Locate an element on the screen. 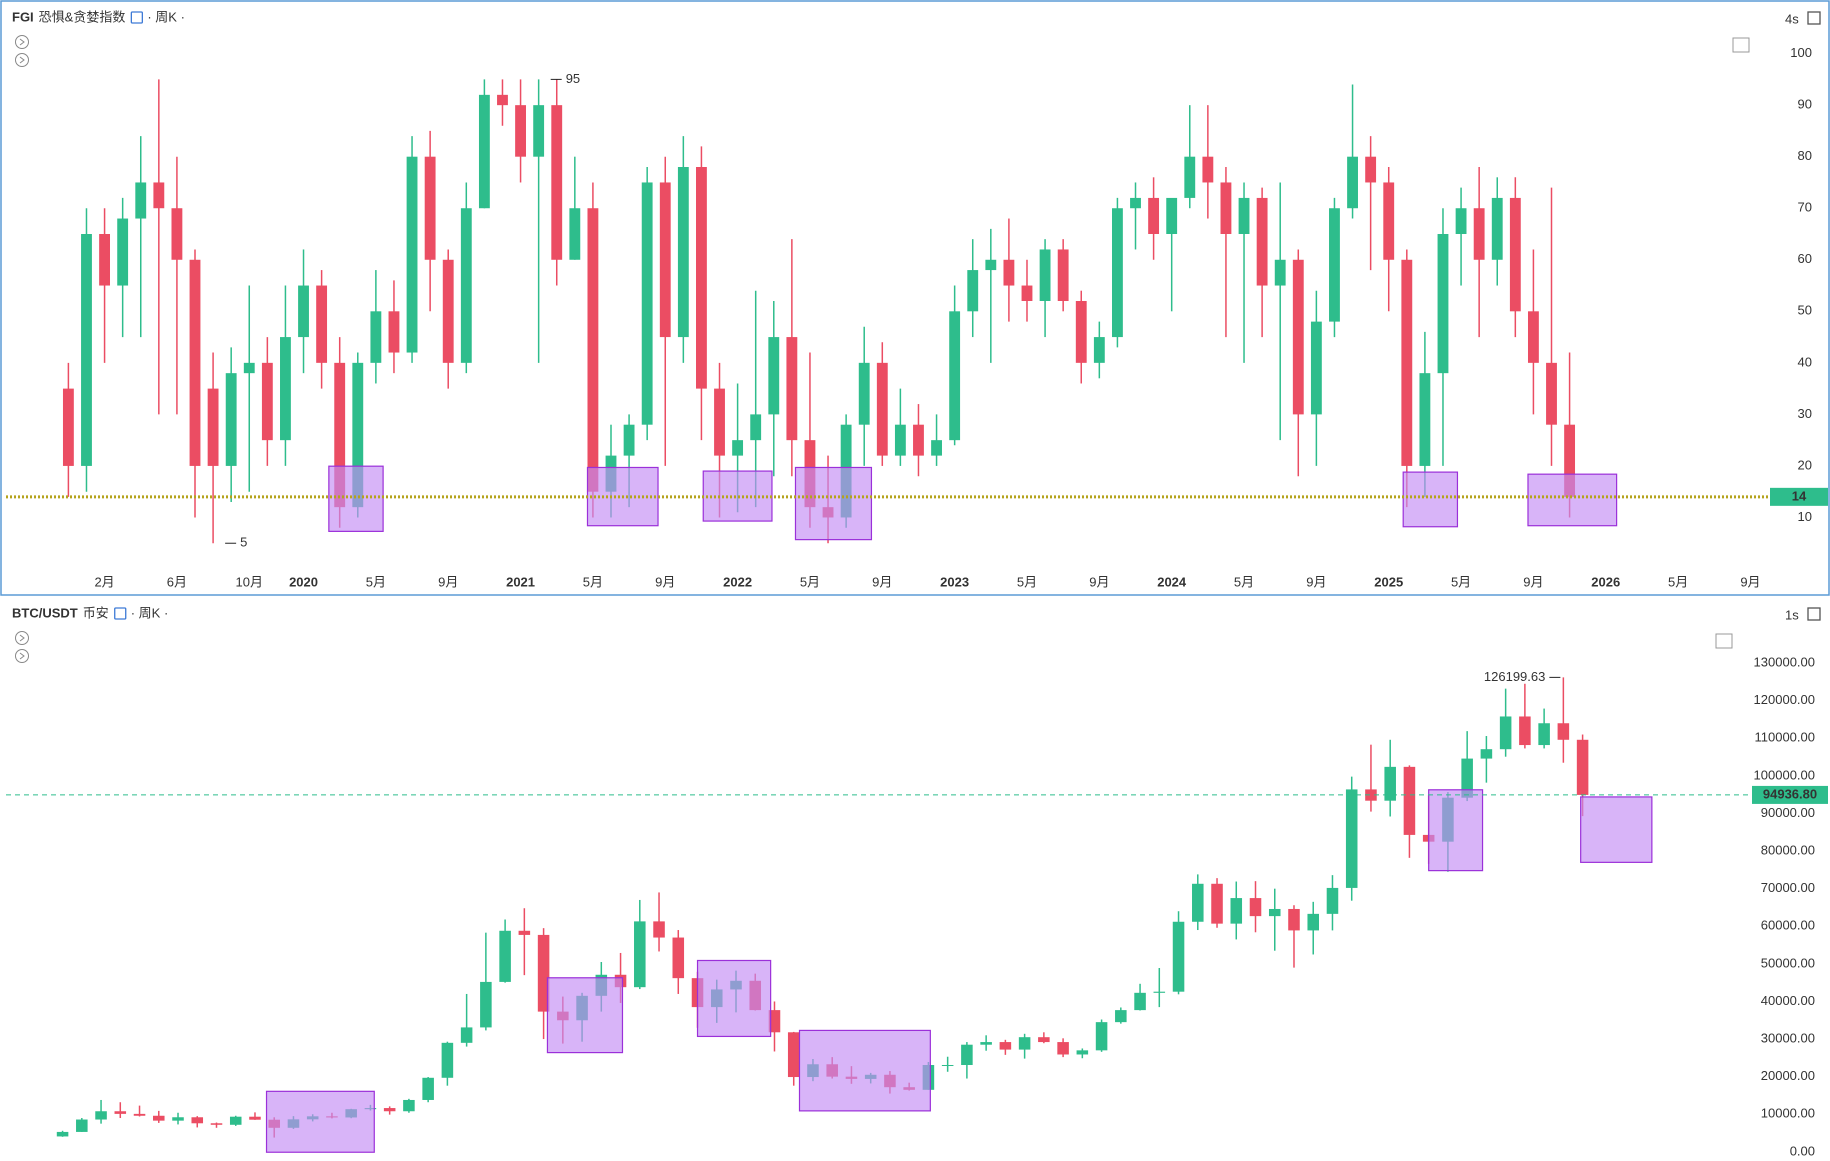  y-tick-label: 70000.00 is located at coordinates (1788, 887).